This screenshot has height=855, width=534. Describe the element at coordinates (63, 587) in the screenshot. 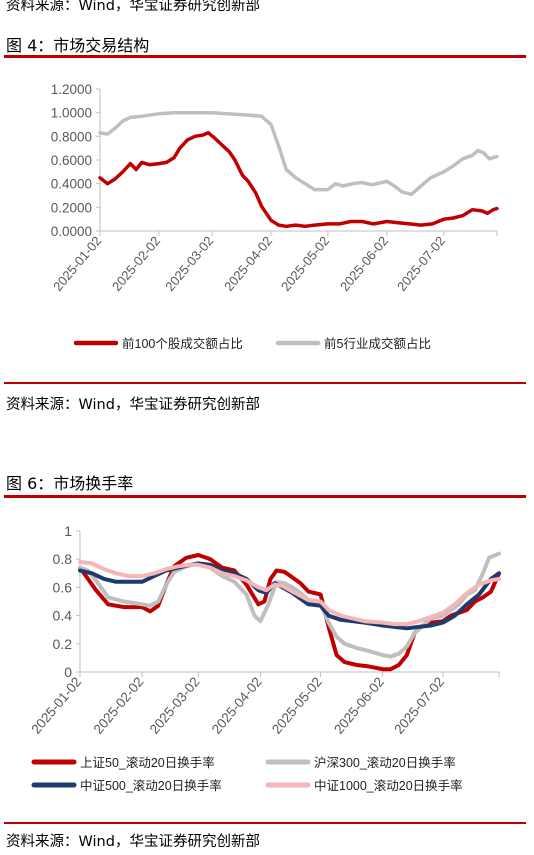

I see `fig6-y-tick-label: 0.6` at that location.